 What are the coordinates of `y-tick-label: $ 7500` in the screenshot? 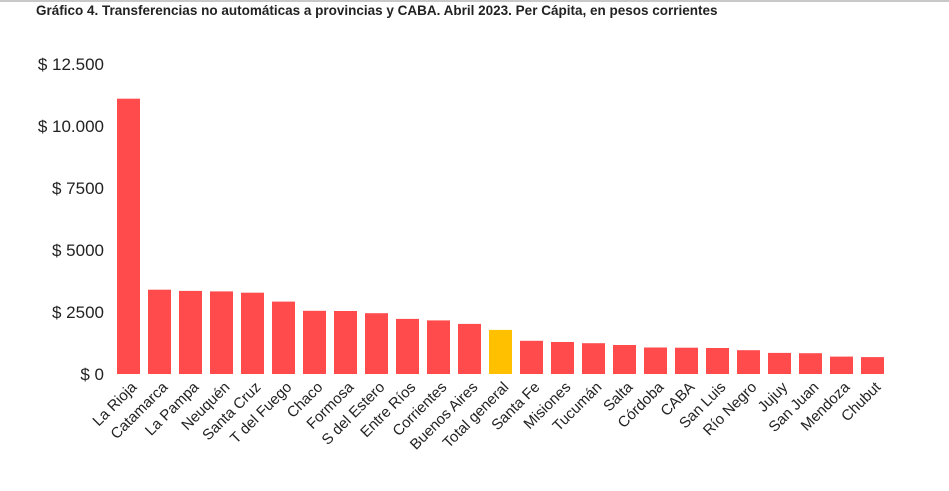 It's located at (78, 188).